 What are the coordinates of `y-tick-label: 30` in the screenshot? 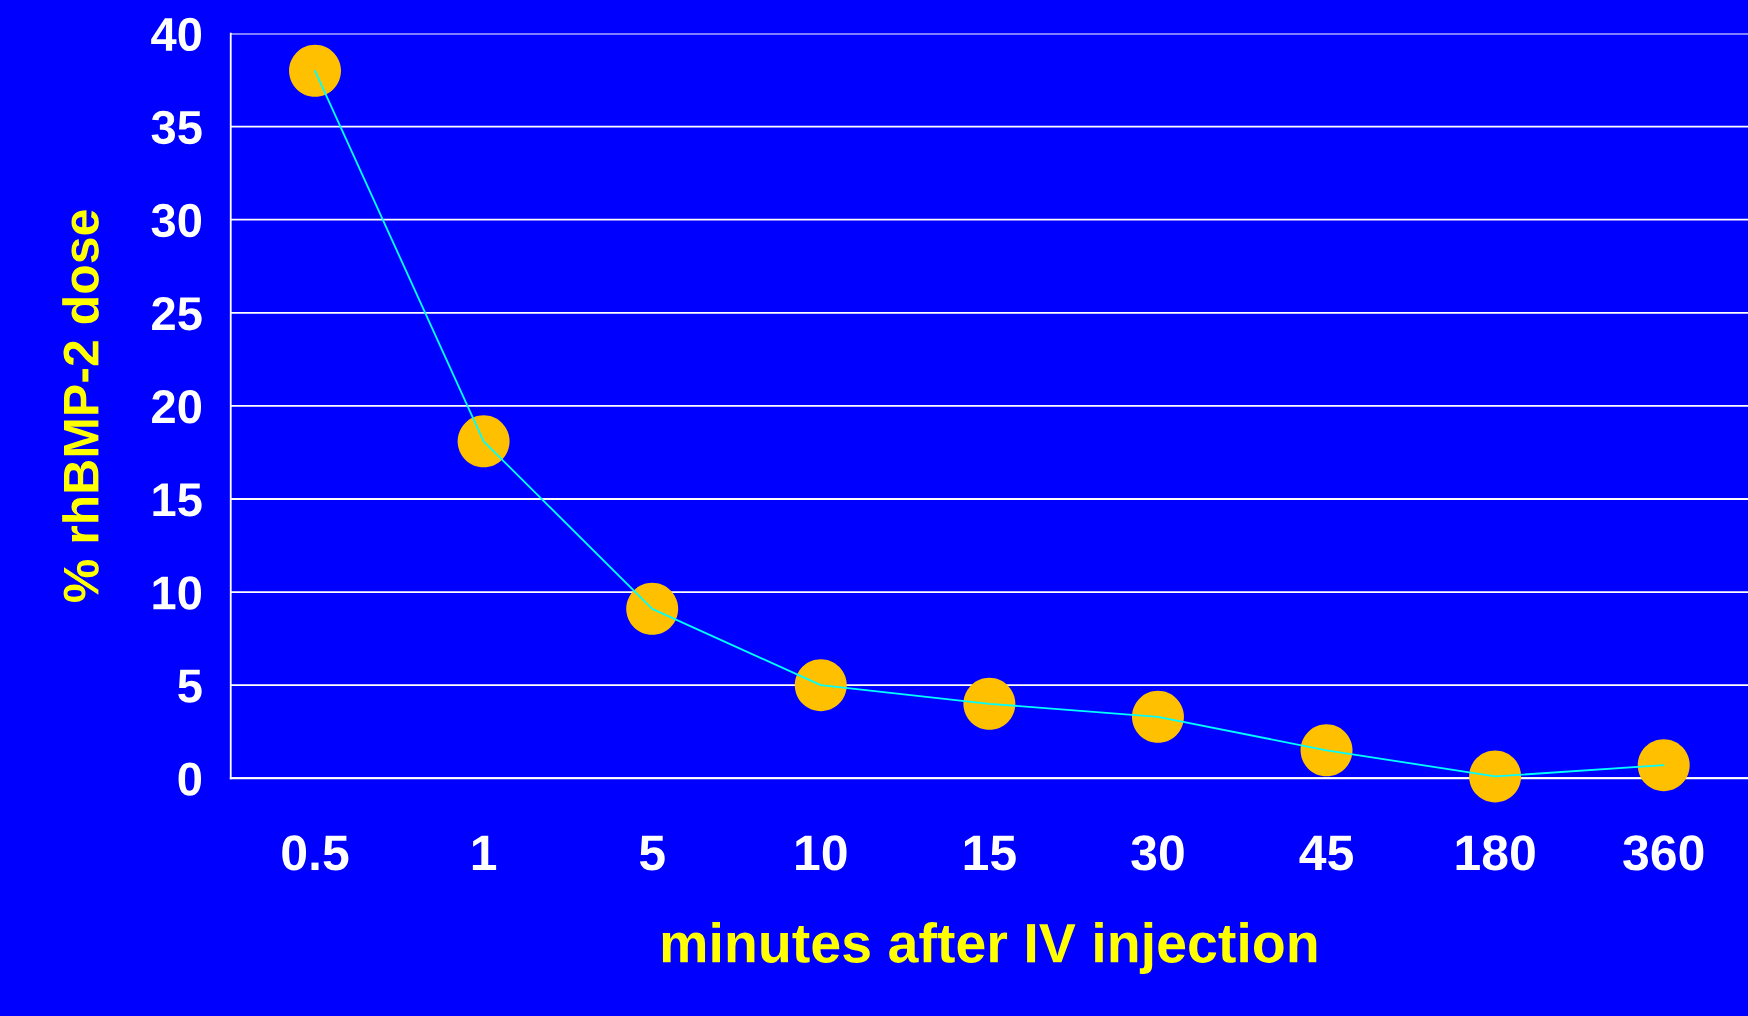 It's located at (176, 220).